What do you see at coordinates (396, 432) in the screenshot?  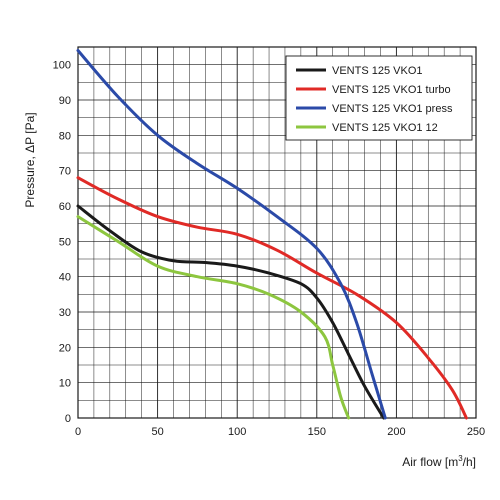 I see `x-tick-label: 200` at bounding box center [396, 432].